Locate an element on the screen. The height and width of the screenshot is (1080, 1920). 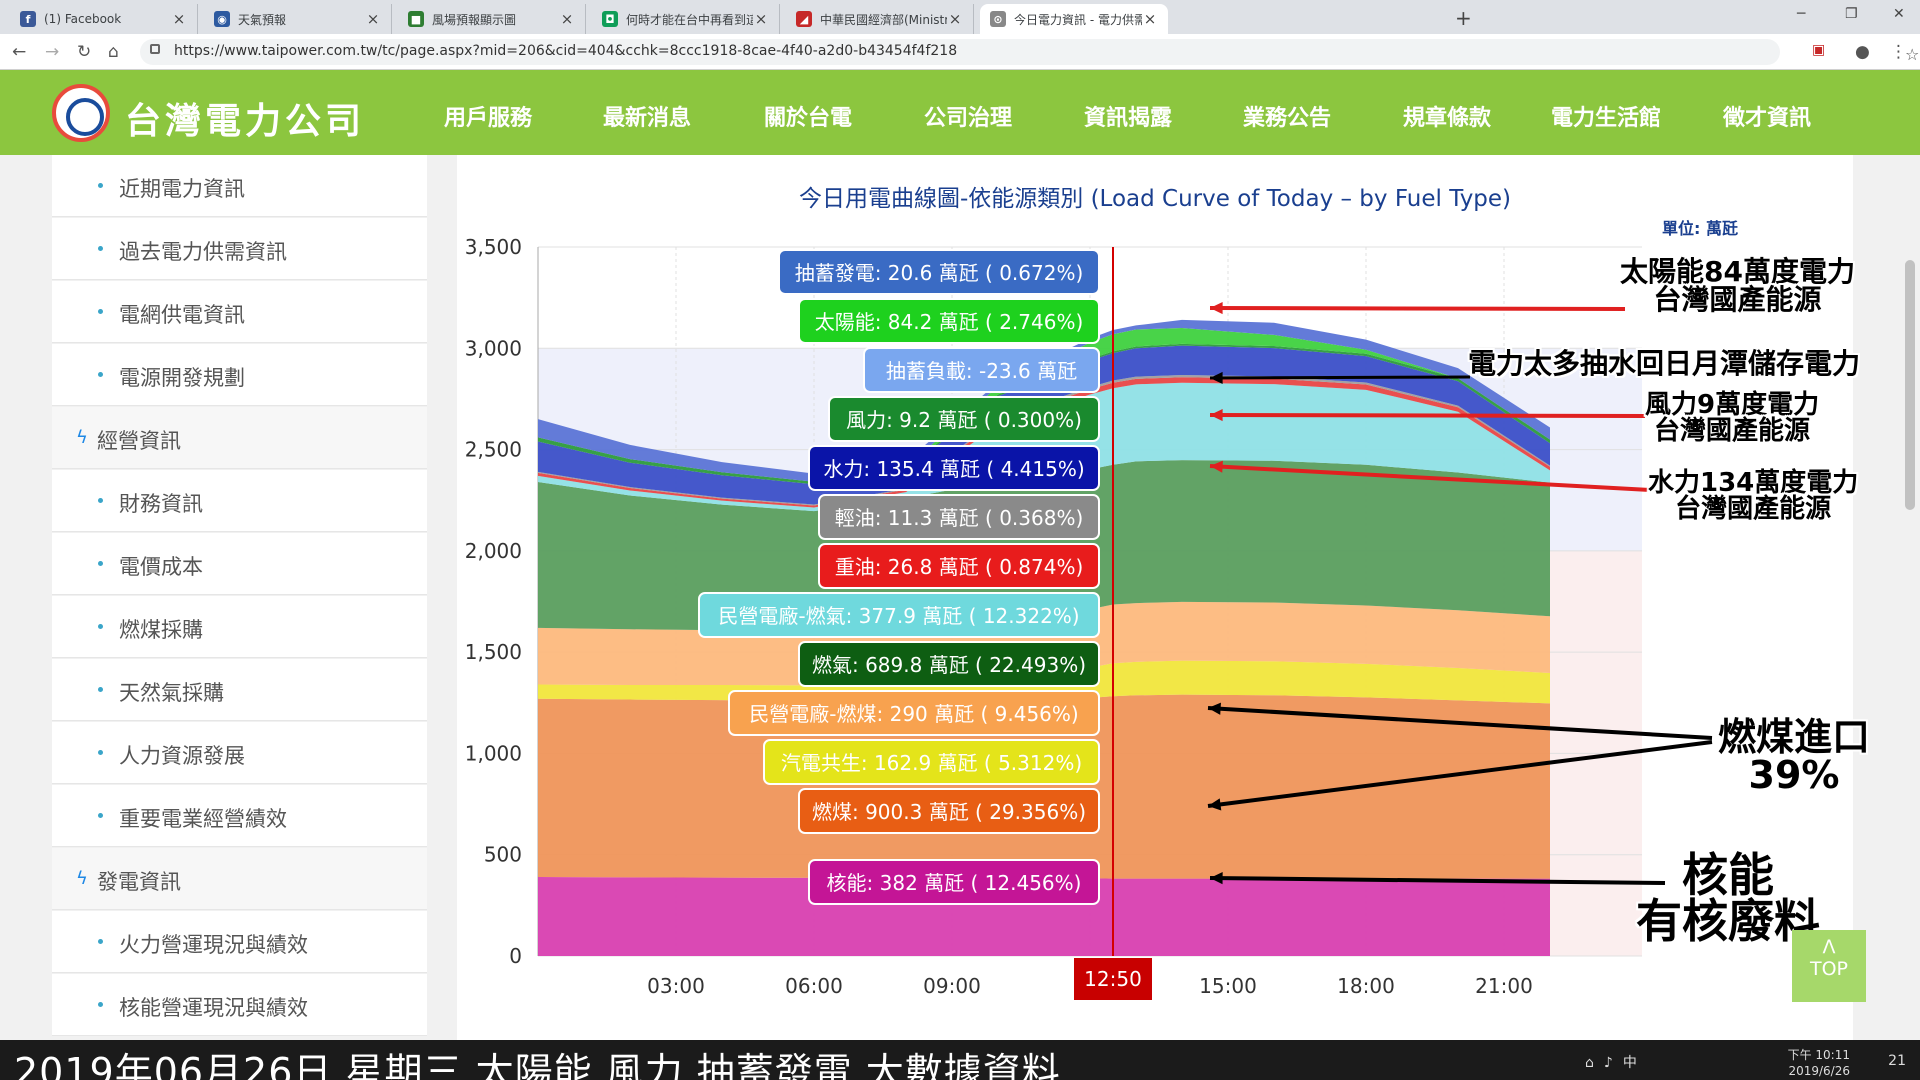
sidebar-item-label: 電價成本 is located at coordinates (161, 567).